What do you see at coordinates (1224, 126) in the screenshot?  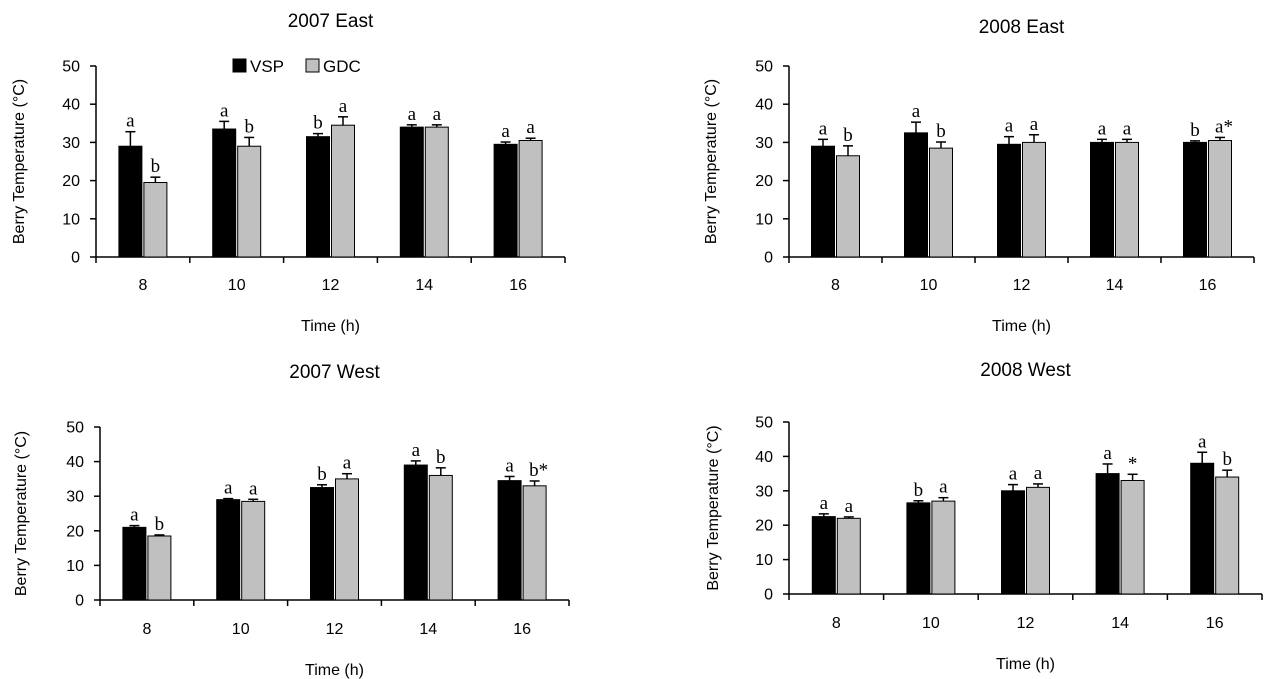 I see `significance-label: a*` at bounding box center [1224, 126].